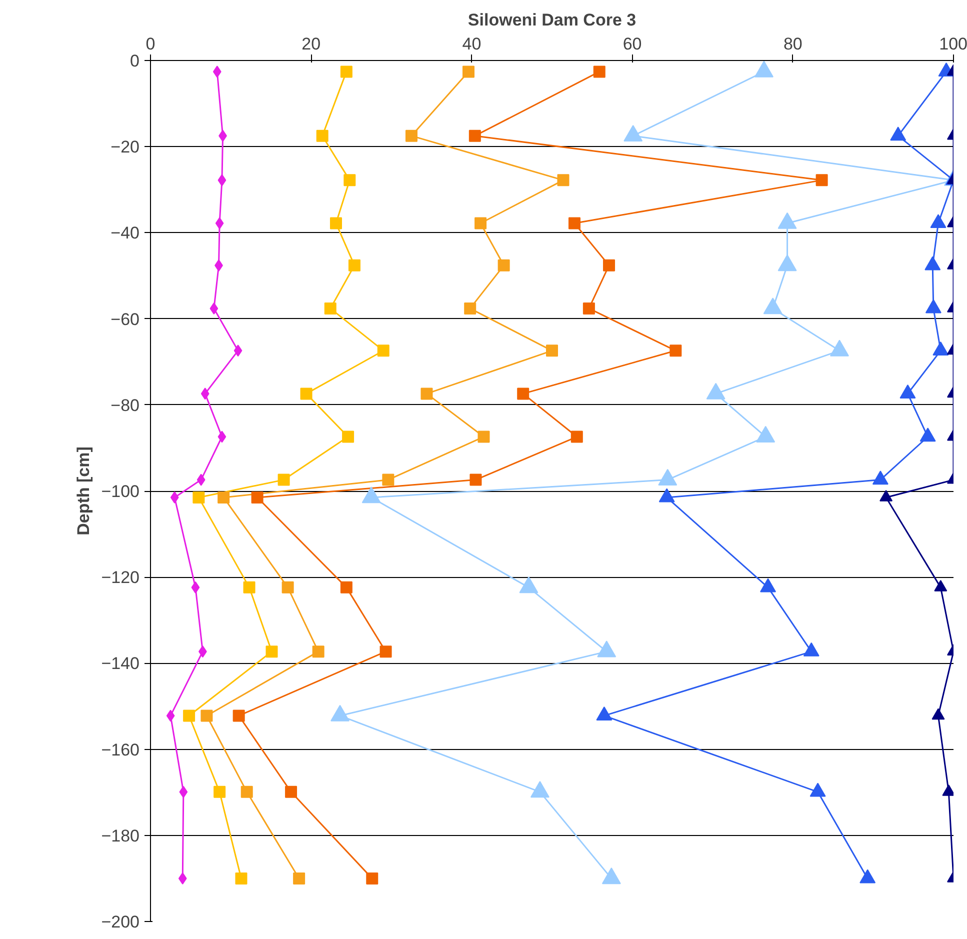 The image size is (967, 939). Describe the element at coordinates (472, 44) in the screenshot. I see `x-tick-label: 40` at that location.